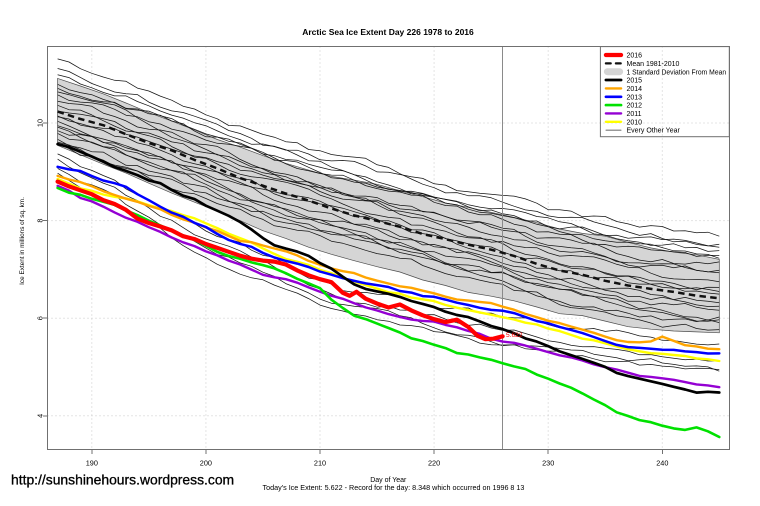 Image resolution: width=760 pixels, height=506 pixels. Describe the element at coordinates (635, 97) in the screenshot. I see `svg-text: 2013` at that location.